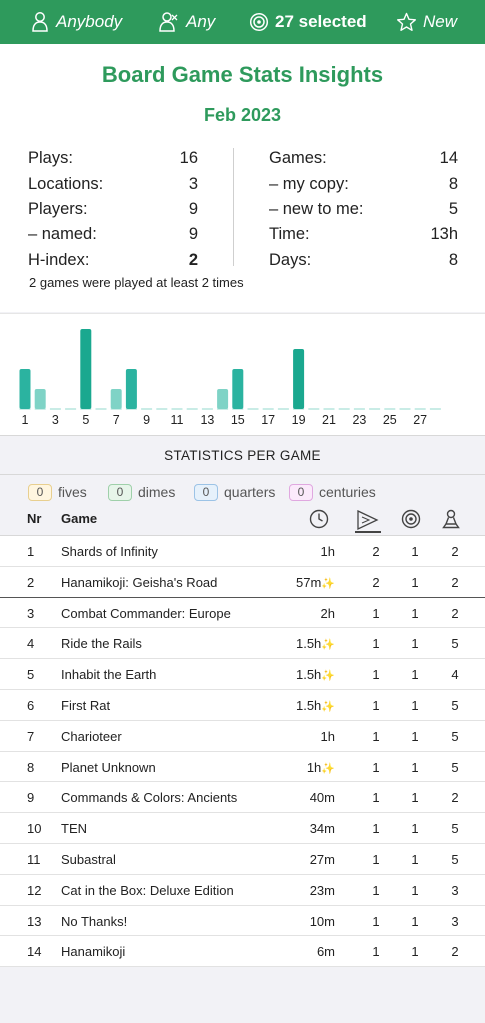  What do you see at coordinates (207, 420) in the screenshot?
I see `chart-tick-label: 13` at bounding box center [207, 420].